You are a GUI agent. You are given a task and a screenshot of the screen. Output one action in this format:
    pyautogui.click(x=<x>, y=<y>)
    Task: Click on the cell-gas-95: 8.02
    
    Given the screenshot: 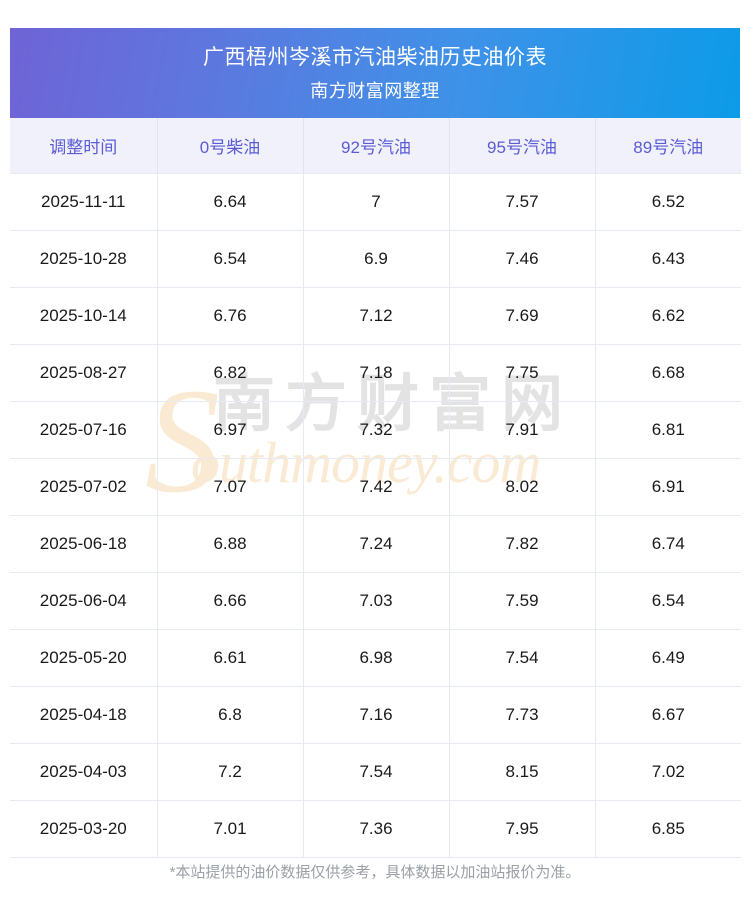 What is the action you would take?
    pyautogui.click(x=522, y=487)
    